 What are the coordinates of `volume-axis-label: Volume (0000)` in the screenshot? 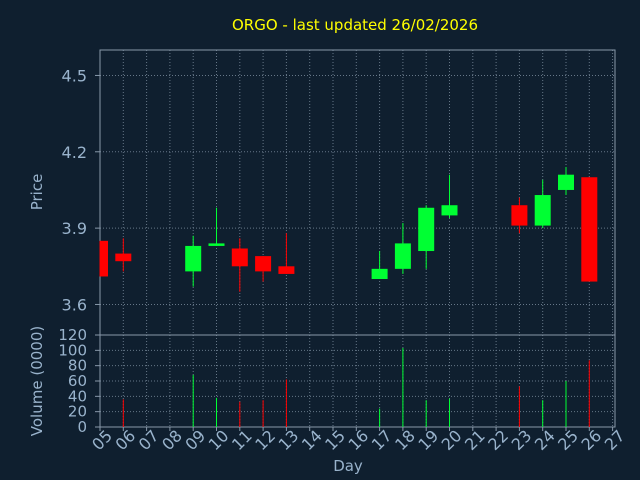 It's located at (37, 381).